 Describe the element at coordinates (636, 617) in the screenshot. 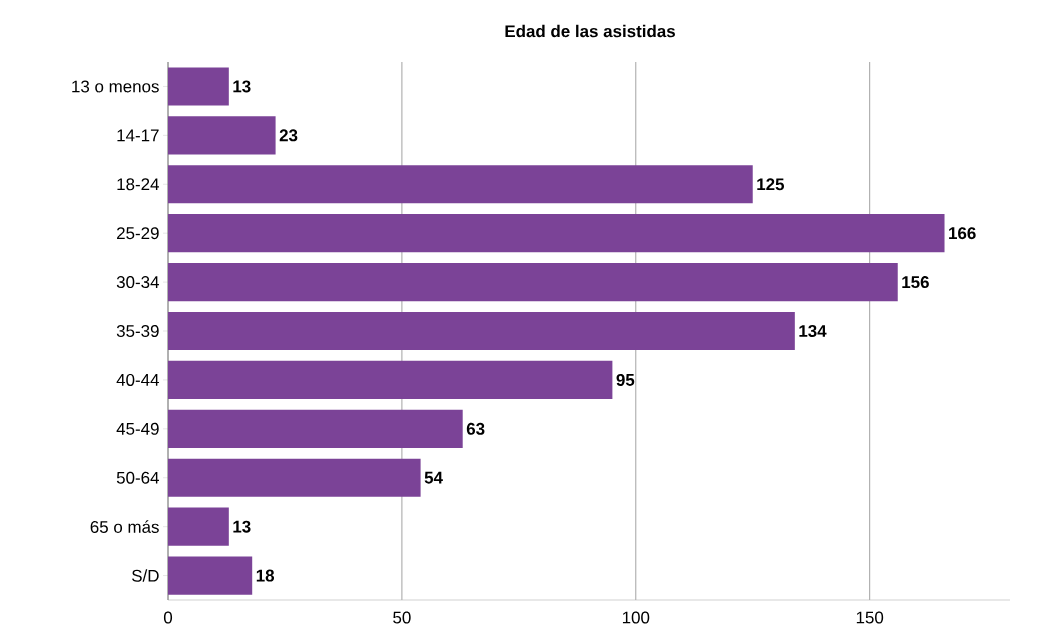

I see `x-tick-label: 100` at that location.